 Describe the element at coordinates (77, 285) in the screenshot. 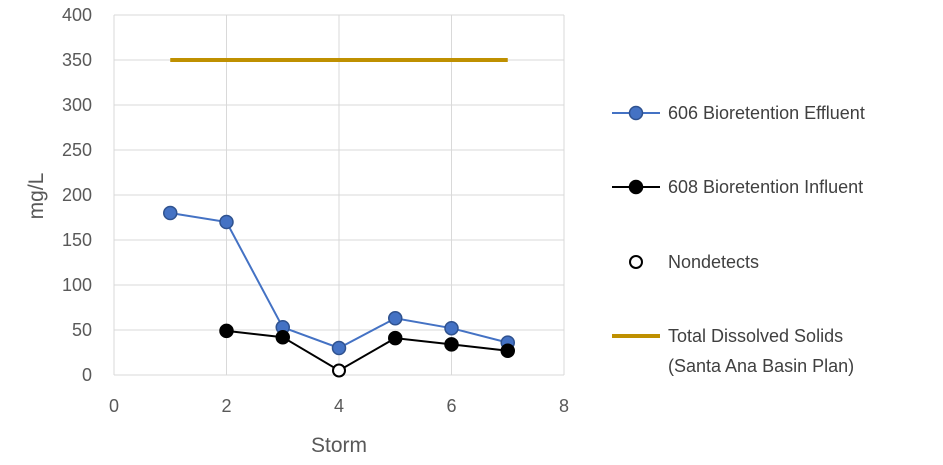

I see `y-tick-label: 100` at that location.